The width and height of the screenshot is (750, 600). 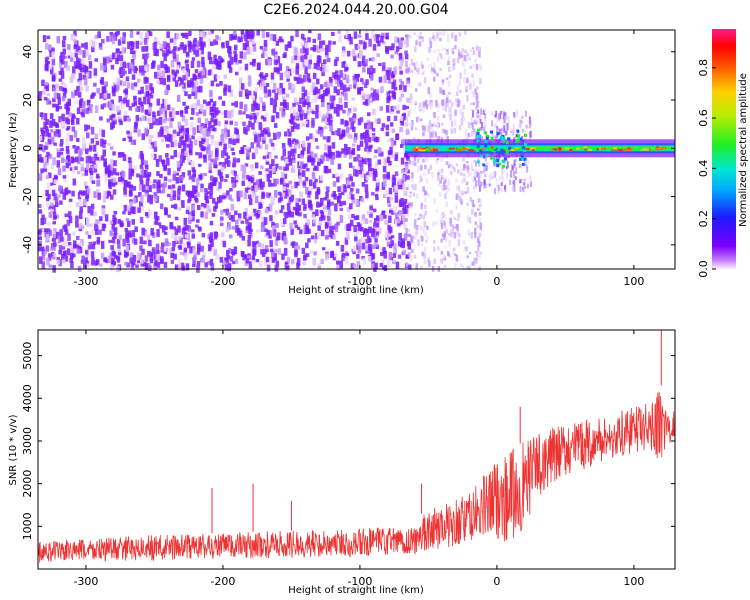 What do you see at coordinates (585, 147) in the screenshot?
I see `signal-peak` at bounding box center [585, 147].